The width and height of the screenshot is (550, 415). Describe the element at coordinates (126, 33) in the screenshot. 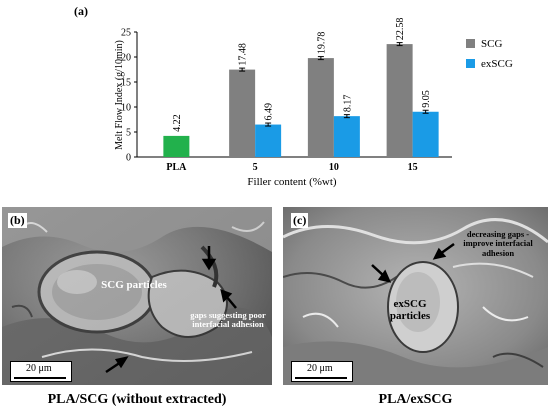

I see `y-tick-label: 25` at that location.